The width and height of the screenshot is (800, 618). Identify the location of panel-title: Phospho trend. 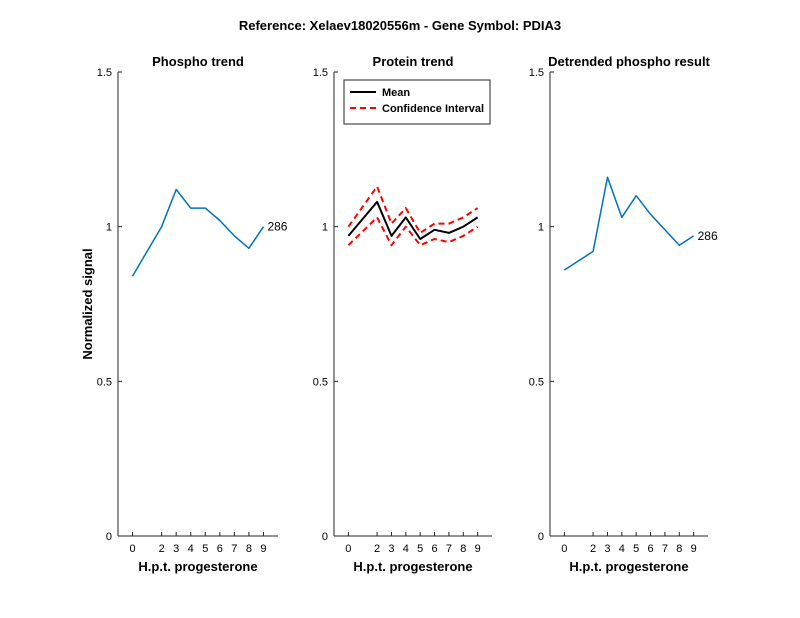
(198, 61).